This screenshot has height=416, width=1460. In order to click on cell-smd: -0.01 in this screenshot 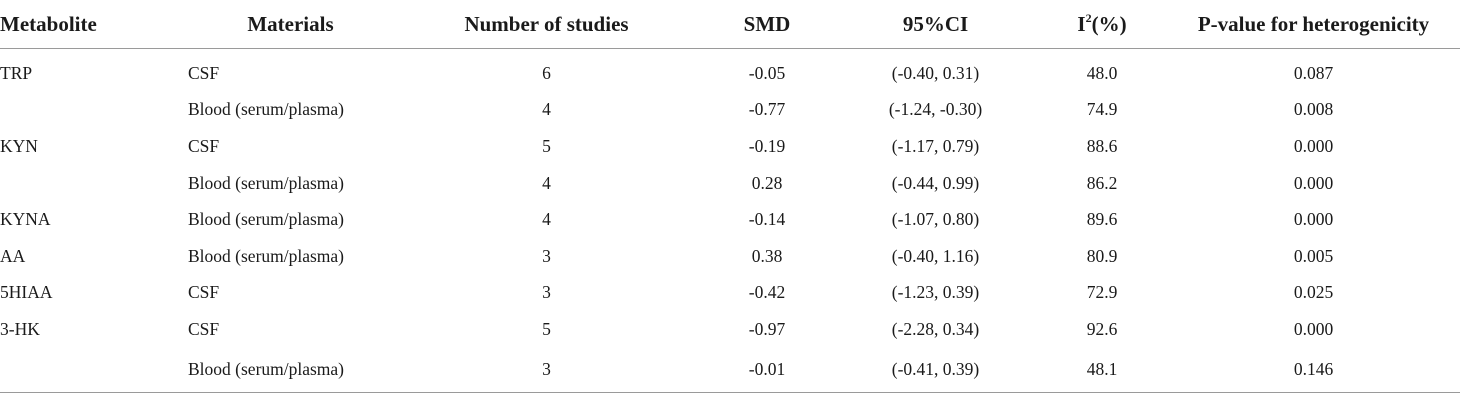, I will do `click(767, 370)`.